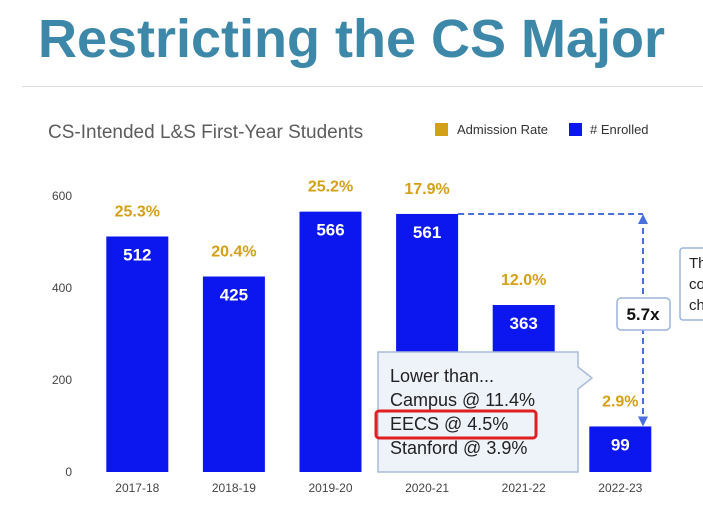  Describe the element at coordinates (427, 232) in the screenshot. I see `bar-value-label: 561` at that location.